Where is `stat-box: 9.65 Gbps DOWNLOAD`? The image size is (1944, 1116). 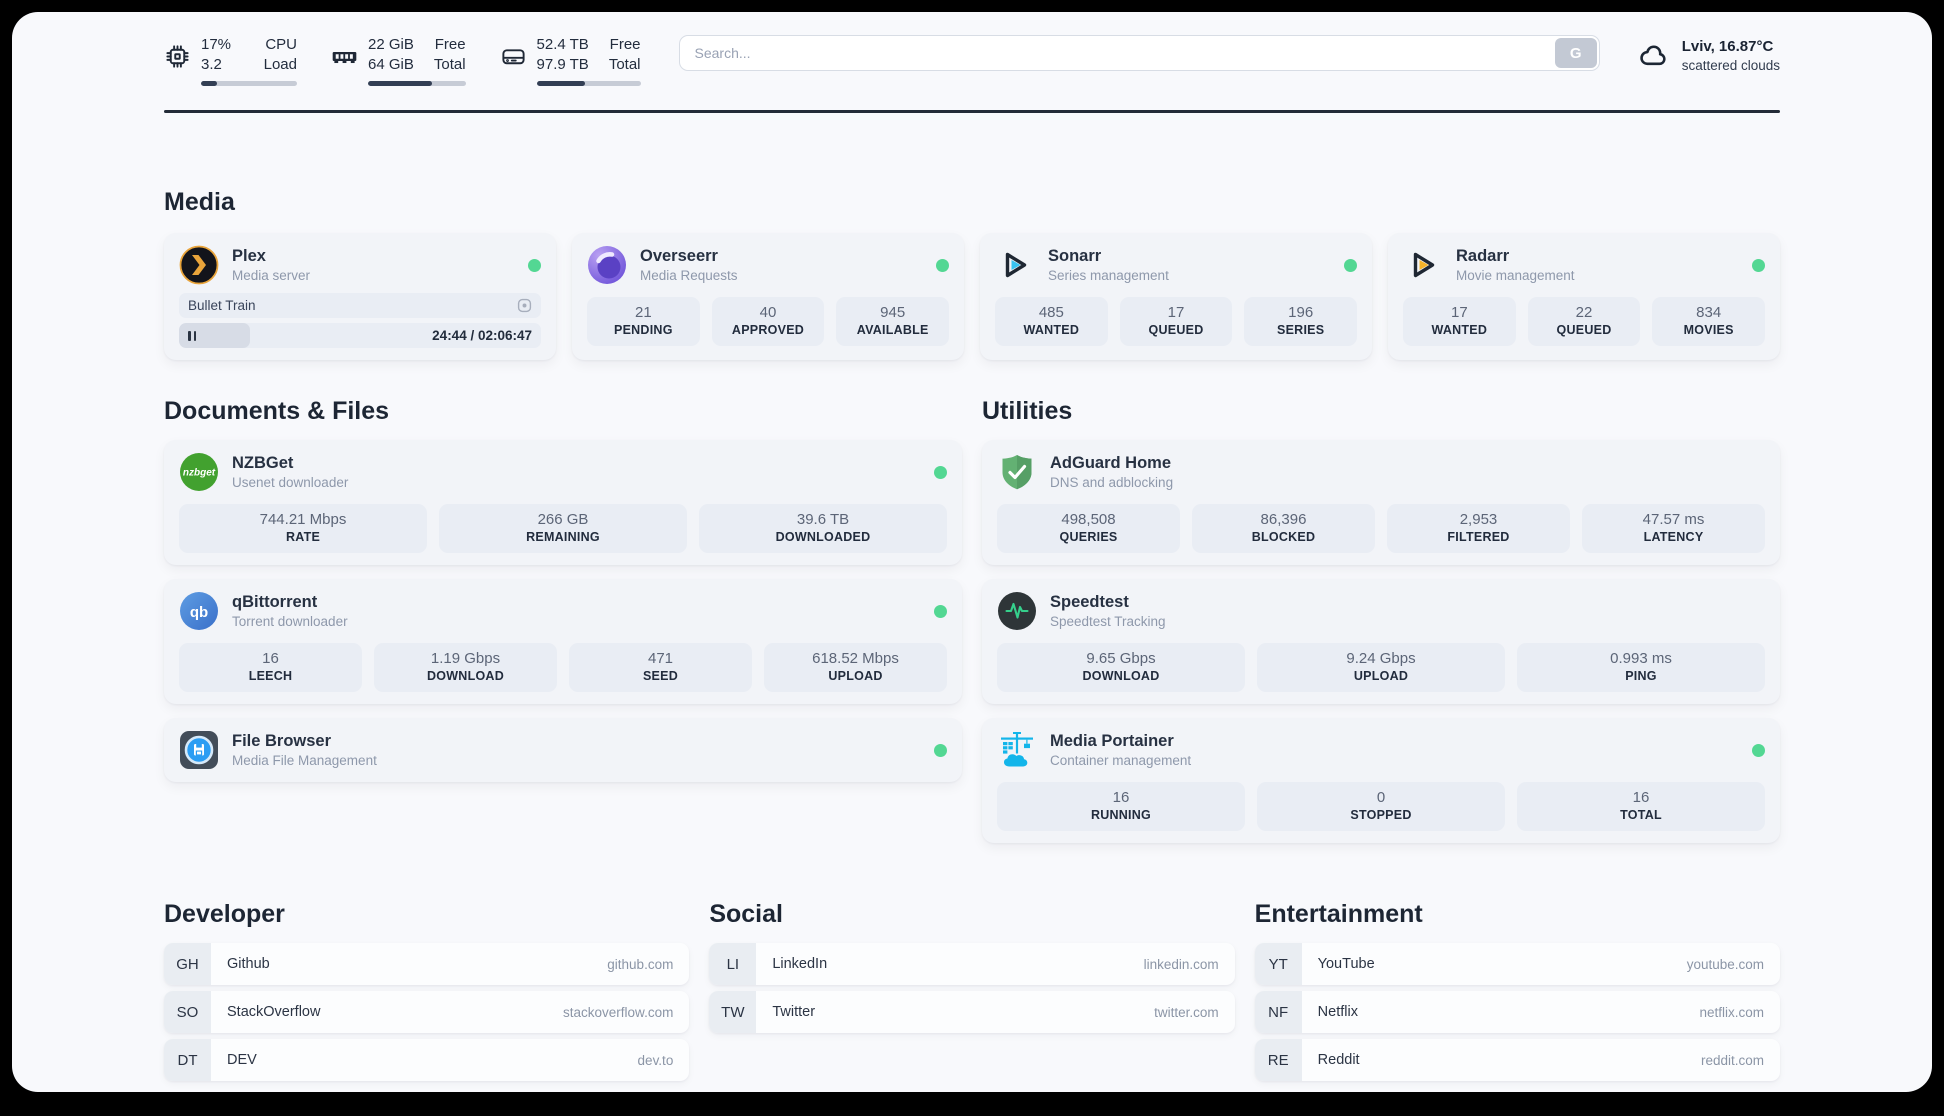
stat-box: 9.65 Gbps DOWNLOAD is located at coordinates (1121, 667).